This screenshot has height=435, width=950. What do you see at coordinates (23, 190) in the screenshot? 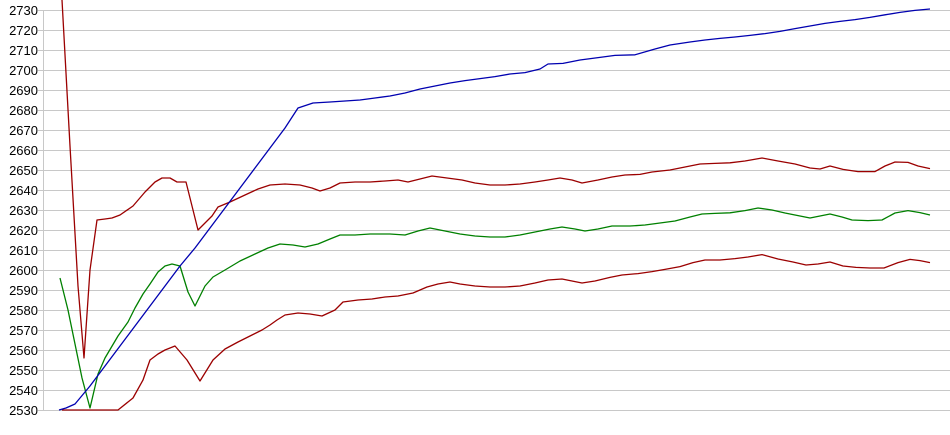
I see `y-axis-label: 2640` at bounding box center [23, 190].